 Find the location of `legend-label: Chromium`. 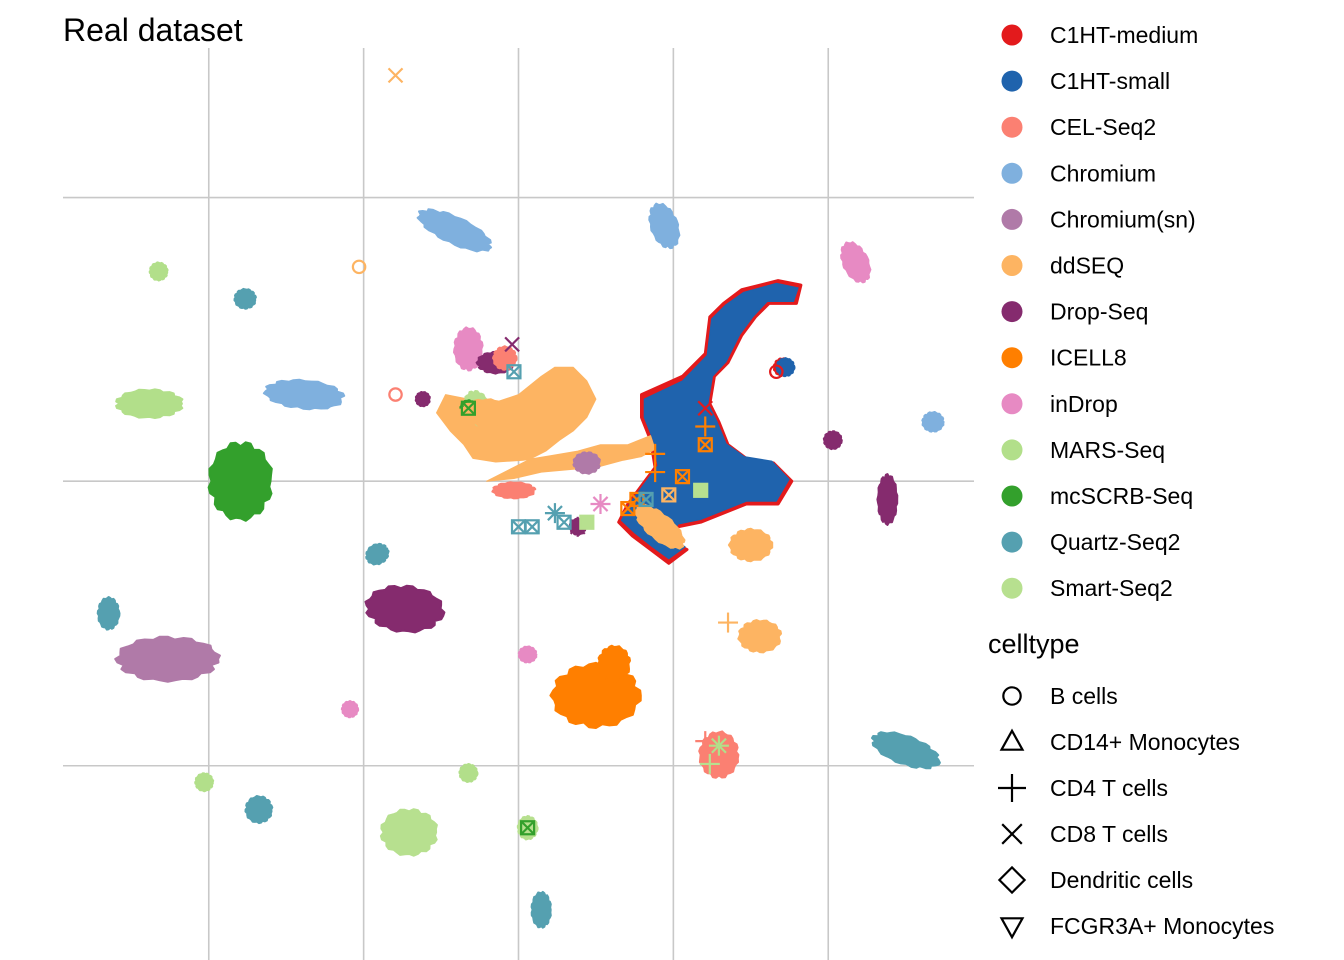

legend-label: Chromium is located at coordinates (1103, 173).